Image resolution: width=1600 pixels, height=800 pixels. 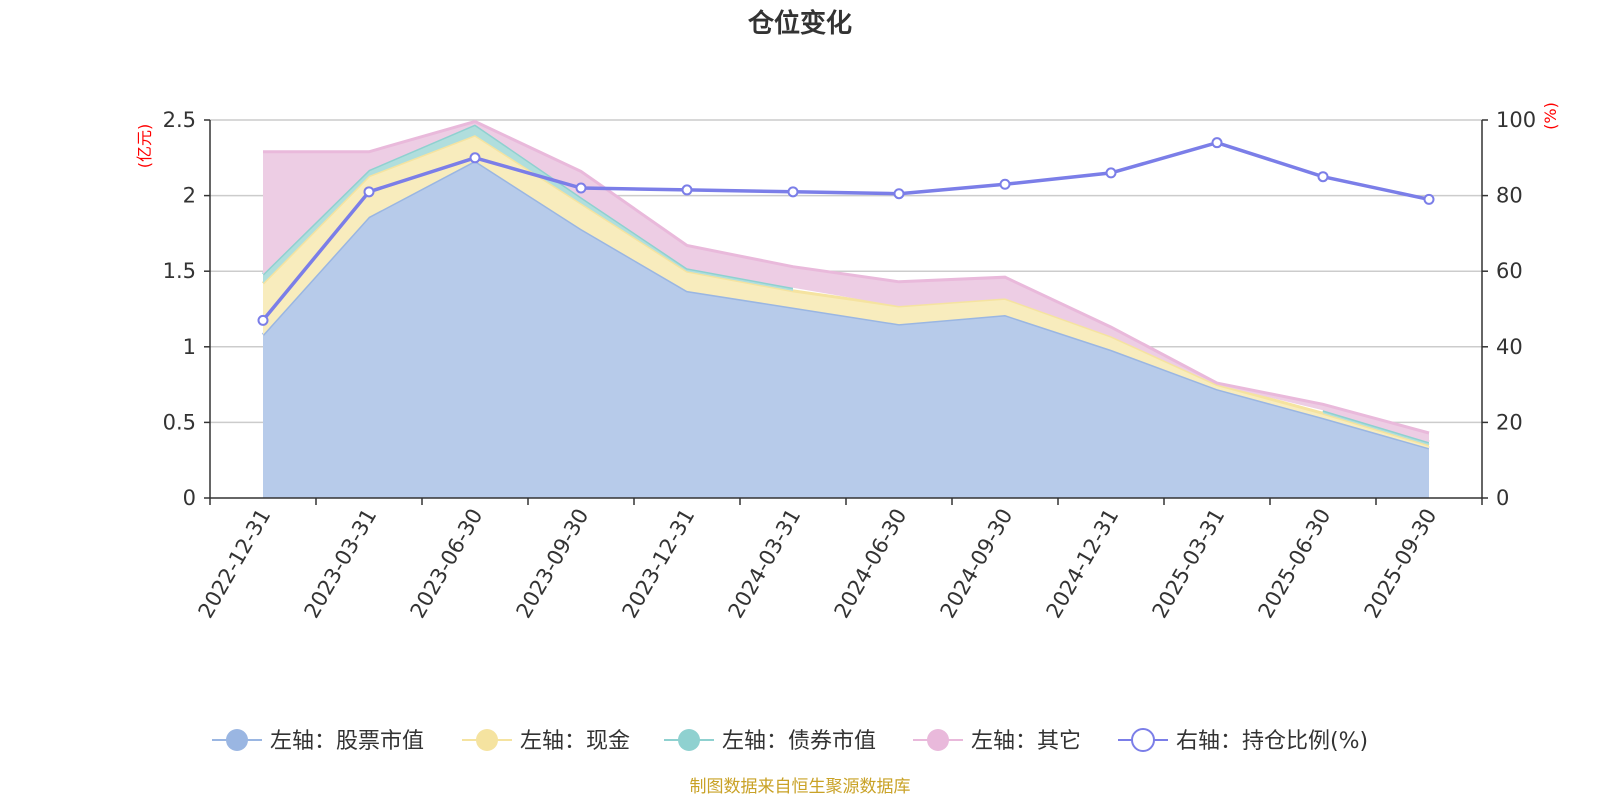 What do you see at coordinates (235, 564) in the screenshot?
I see `x-tick-label: 2022-12-31` at bounding box center [235, 564].